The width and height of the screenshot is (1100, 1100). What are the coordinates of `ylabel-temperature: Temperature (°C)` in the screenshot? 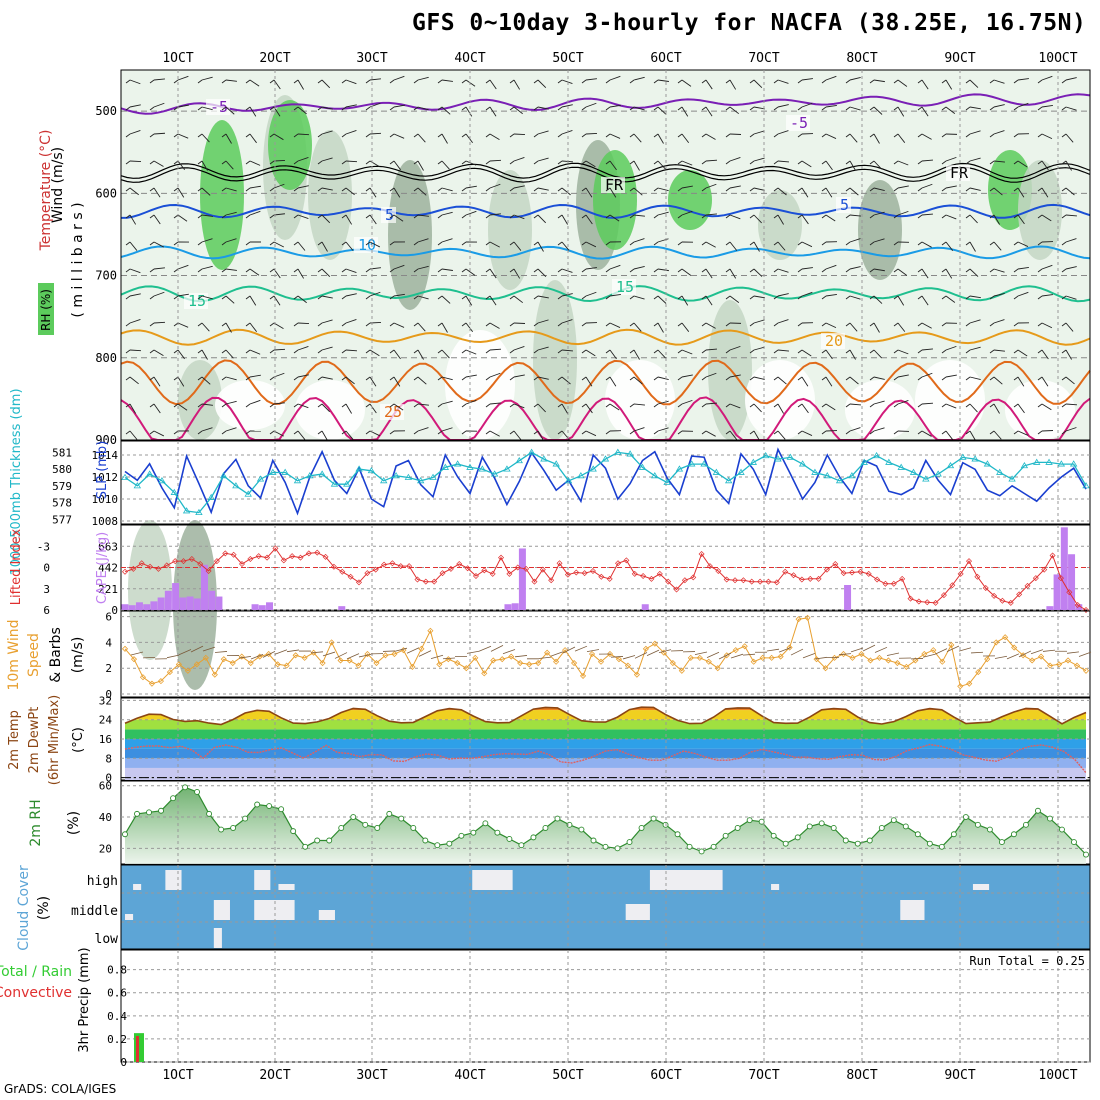 It's located at (46, 191).